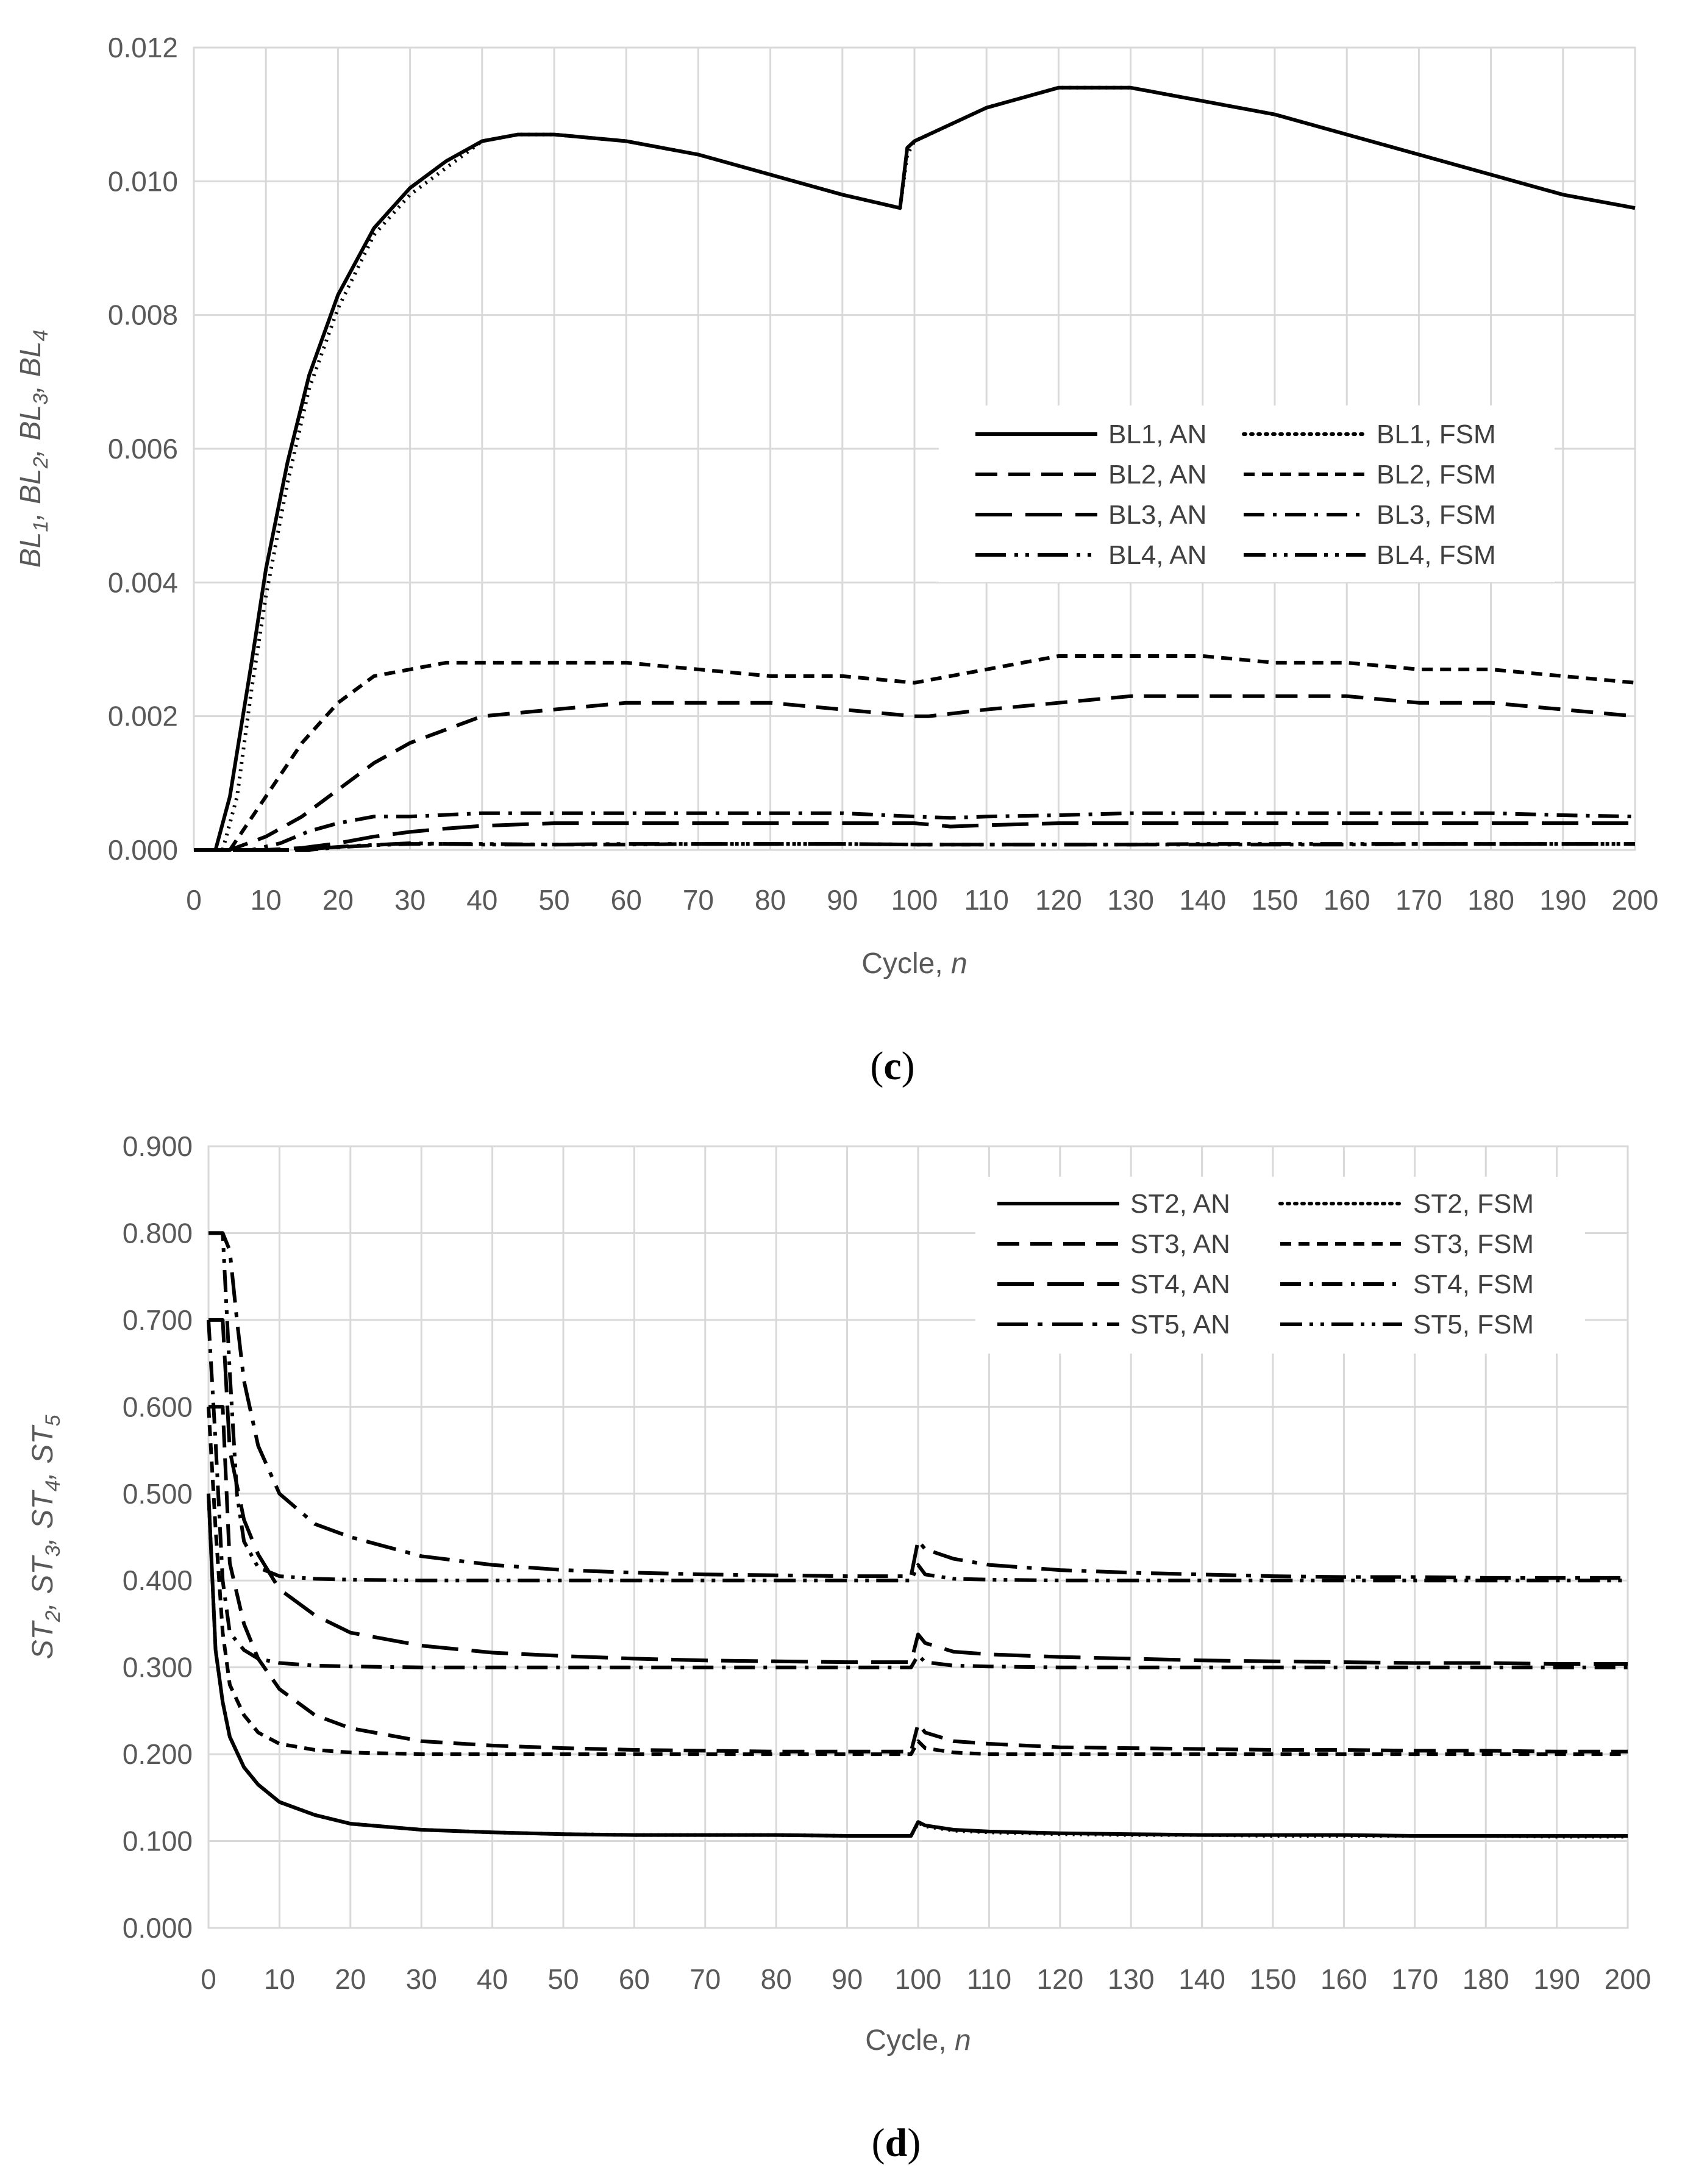  What do you see at coordinates (158, 1233) in the screenshot?
I see `y-tick-label: 0.800` at bounding box center [158, 1233].